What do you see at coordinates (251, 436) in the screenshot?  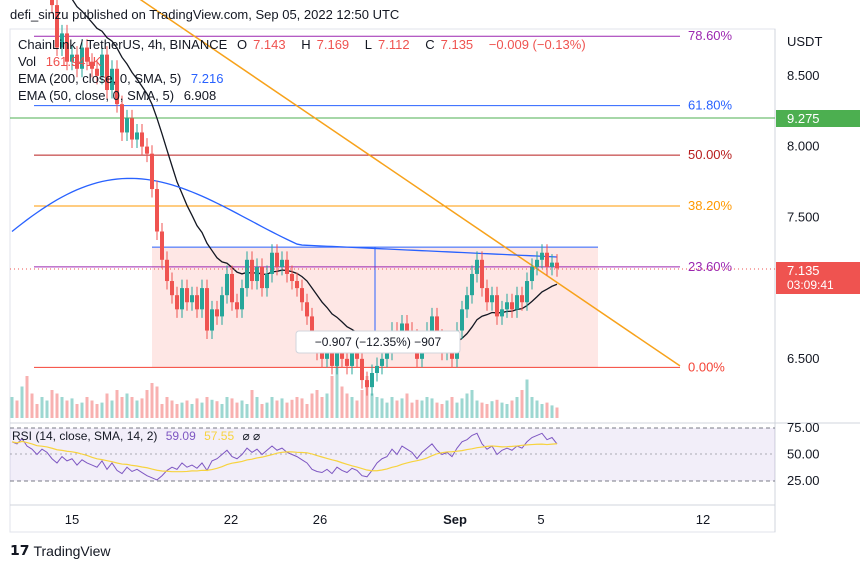 I see `rsi-hidden-icon: ⌀ ⌀` at bounding box center [251, 436].